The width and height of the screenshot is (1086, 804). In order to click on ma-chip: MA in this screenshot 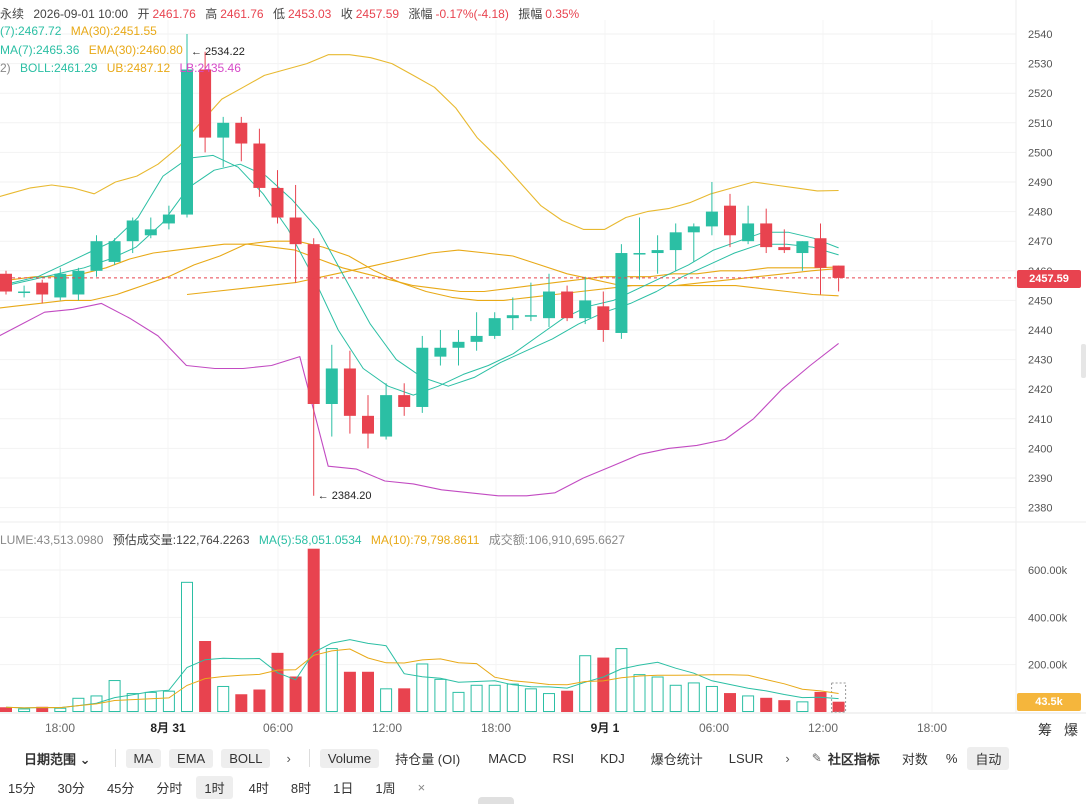, I will do `click(143, 758)`.